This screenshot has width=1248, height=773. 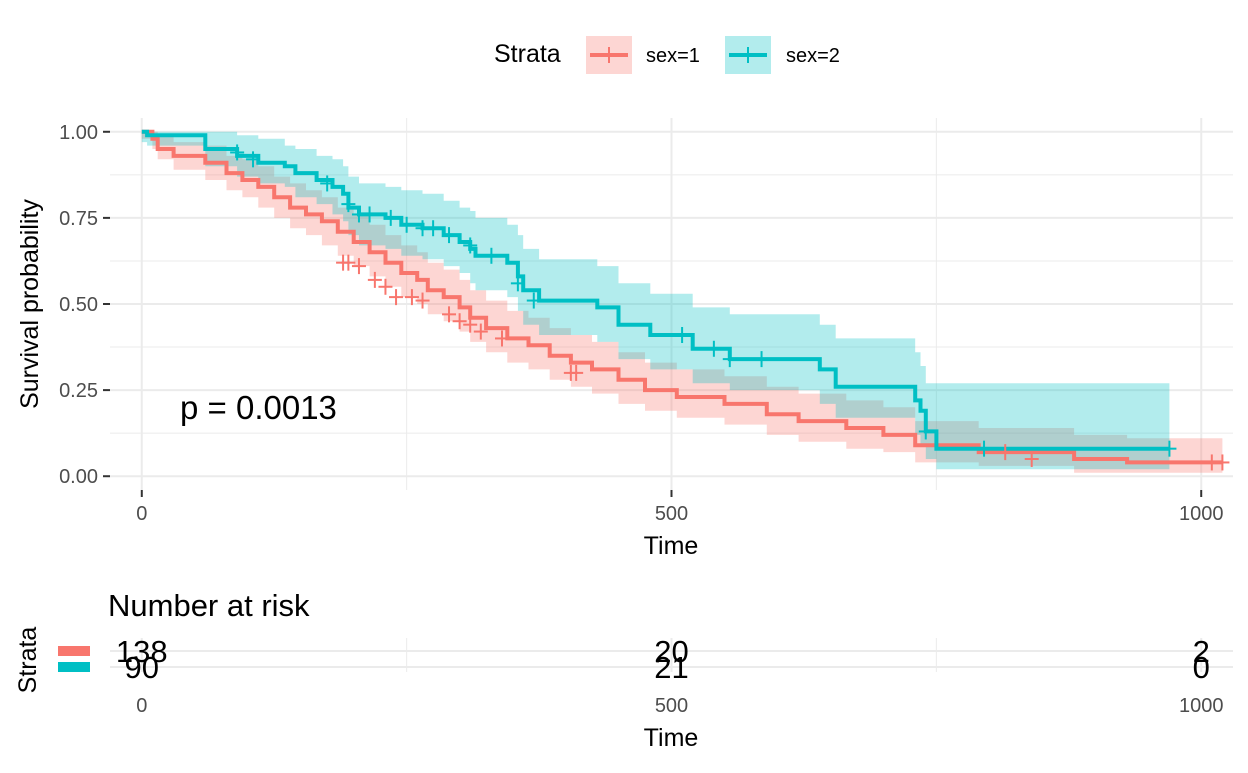 I want to click on risk-x-tick-label: 500, so click(x=671, y=706).